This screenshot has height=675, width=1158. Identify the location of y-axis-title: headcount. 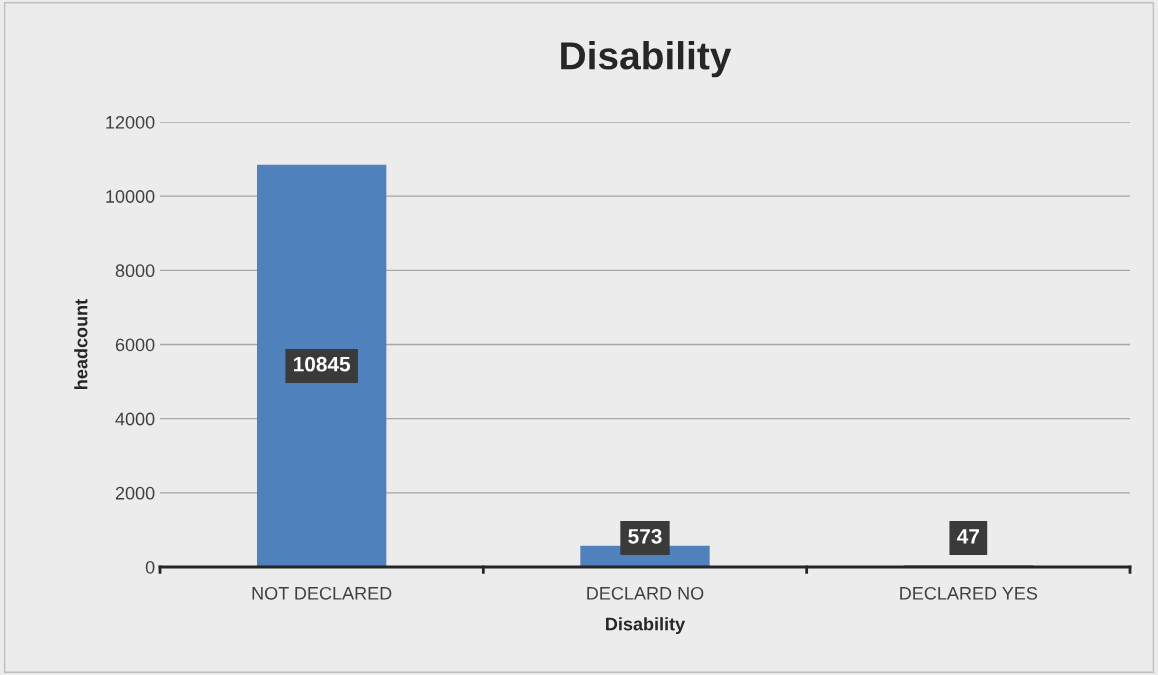
(81, 344).